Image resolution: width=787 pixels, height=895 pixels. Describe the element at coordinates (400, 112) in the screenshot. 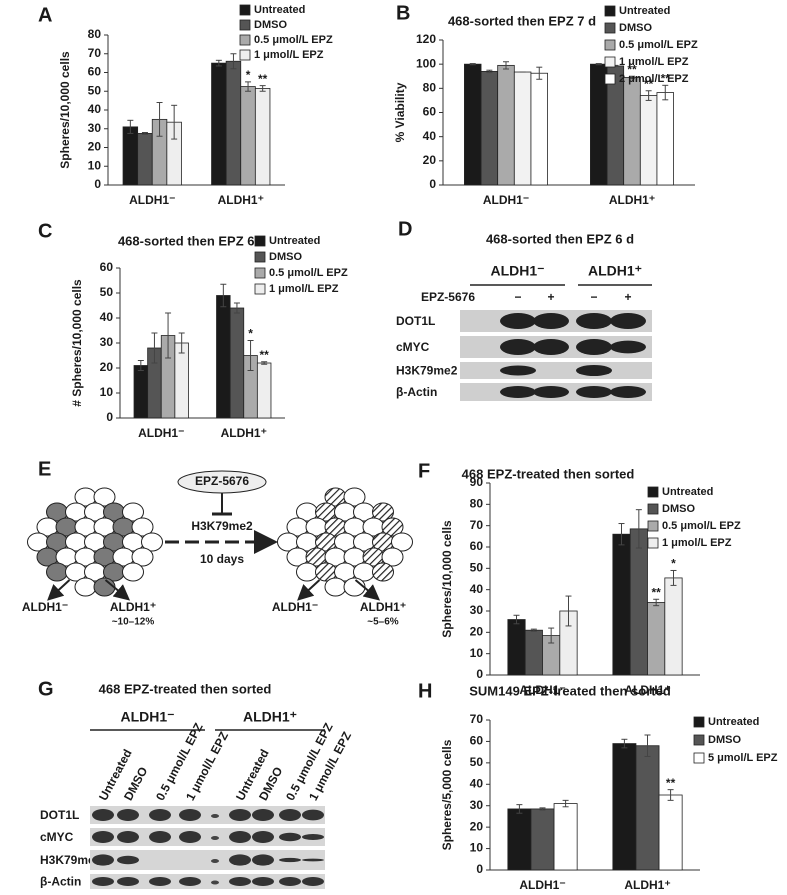

I see `y-axis-label: % Viability` at that location.